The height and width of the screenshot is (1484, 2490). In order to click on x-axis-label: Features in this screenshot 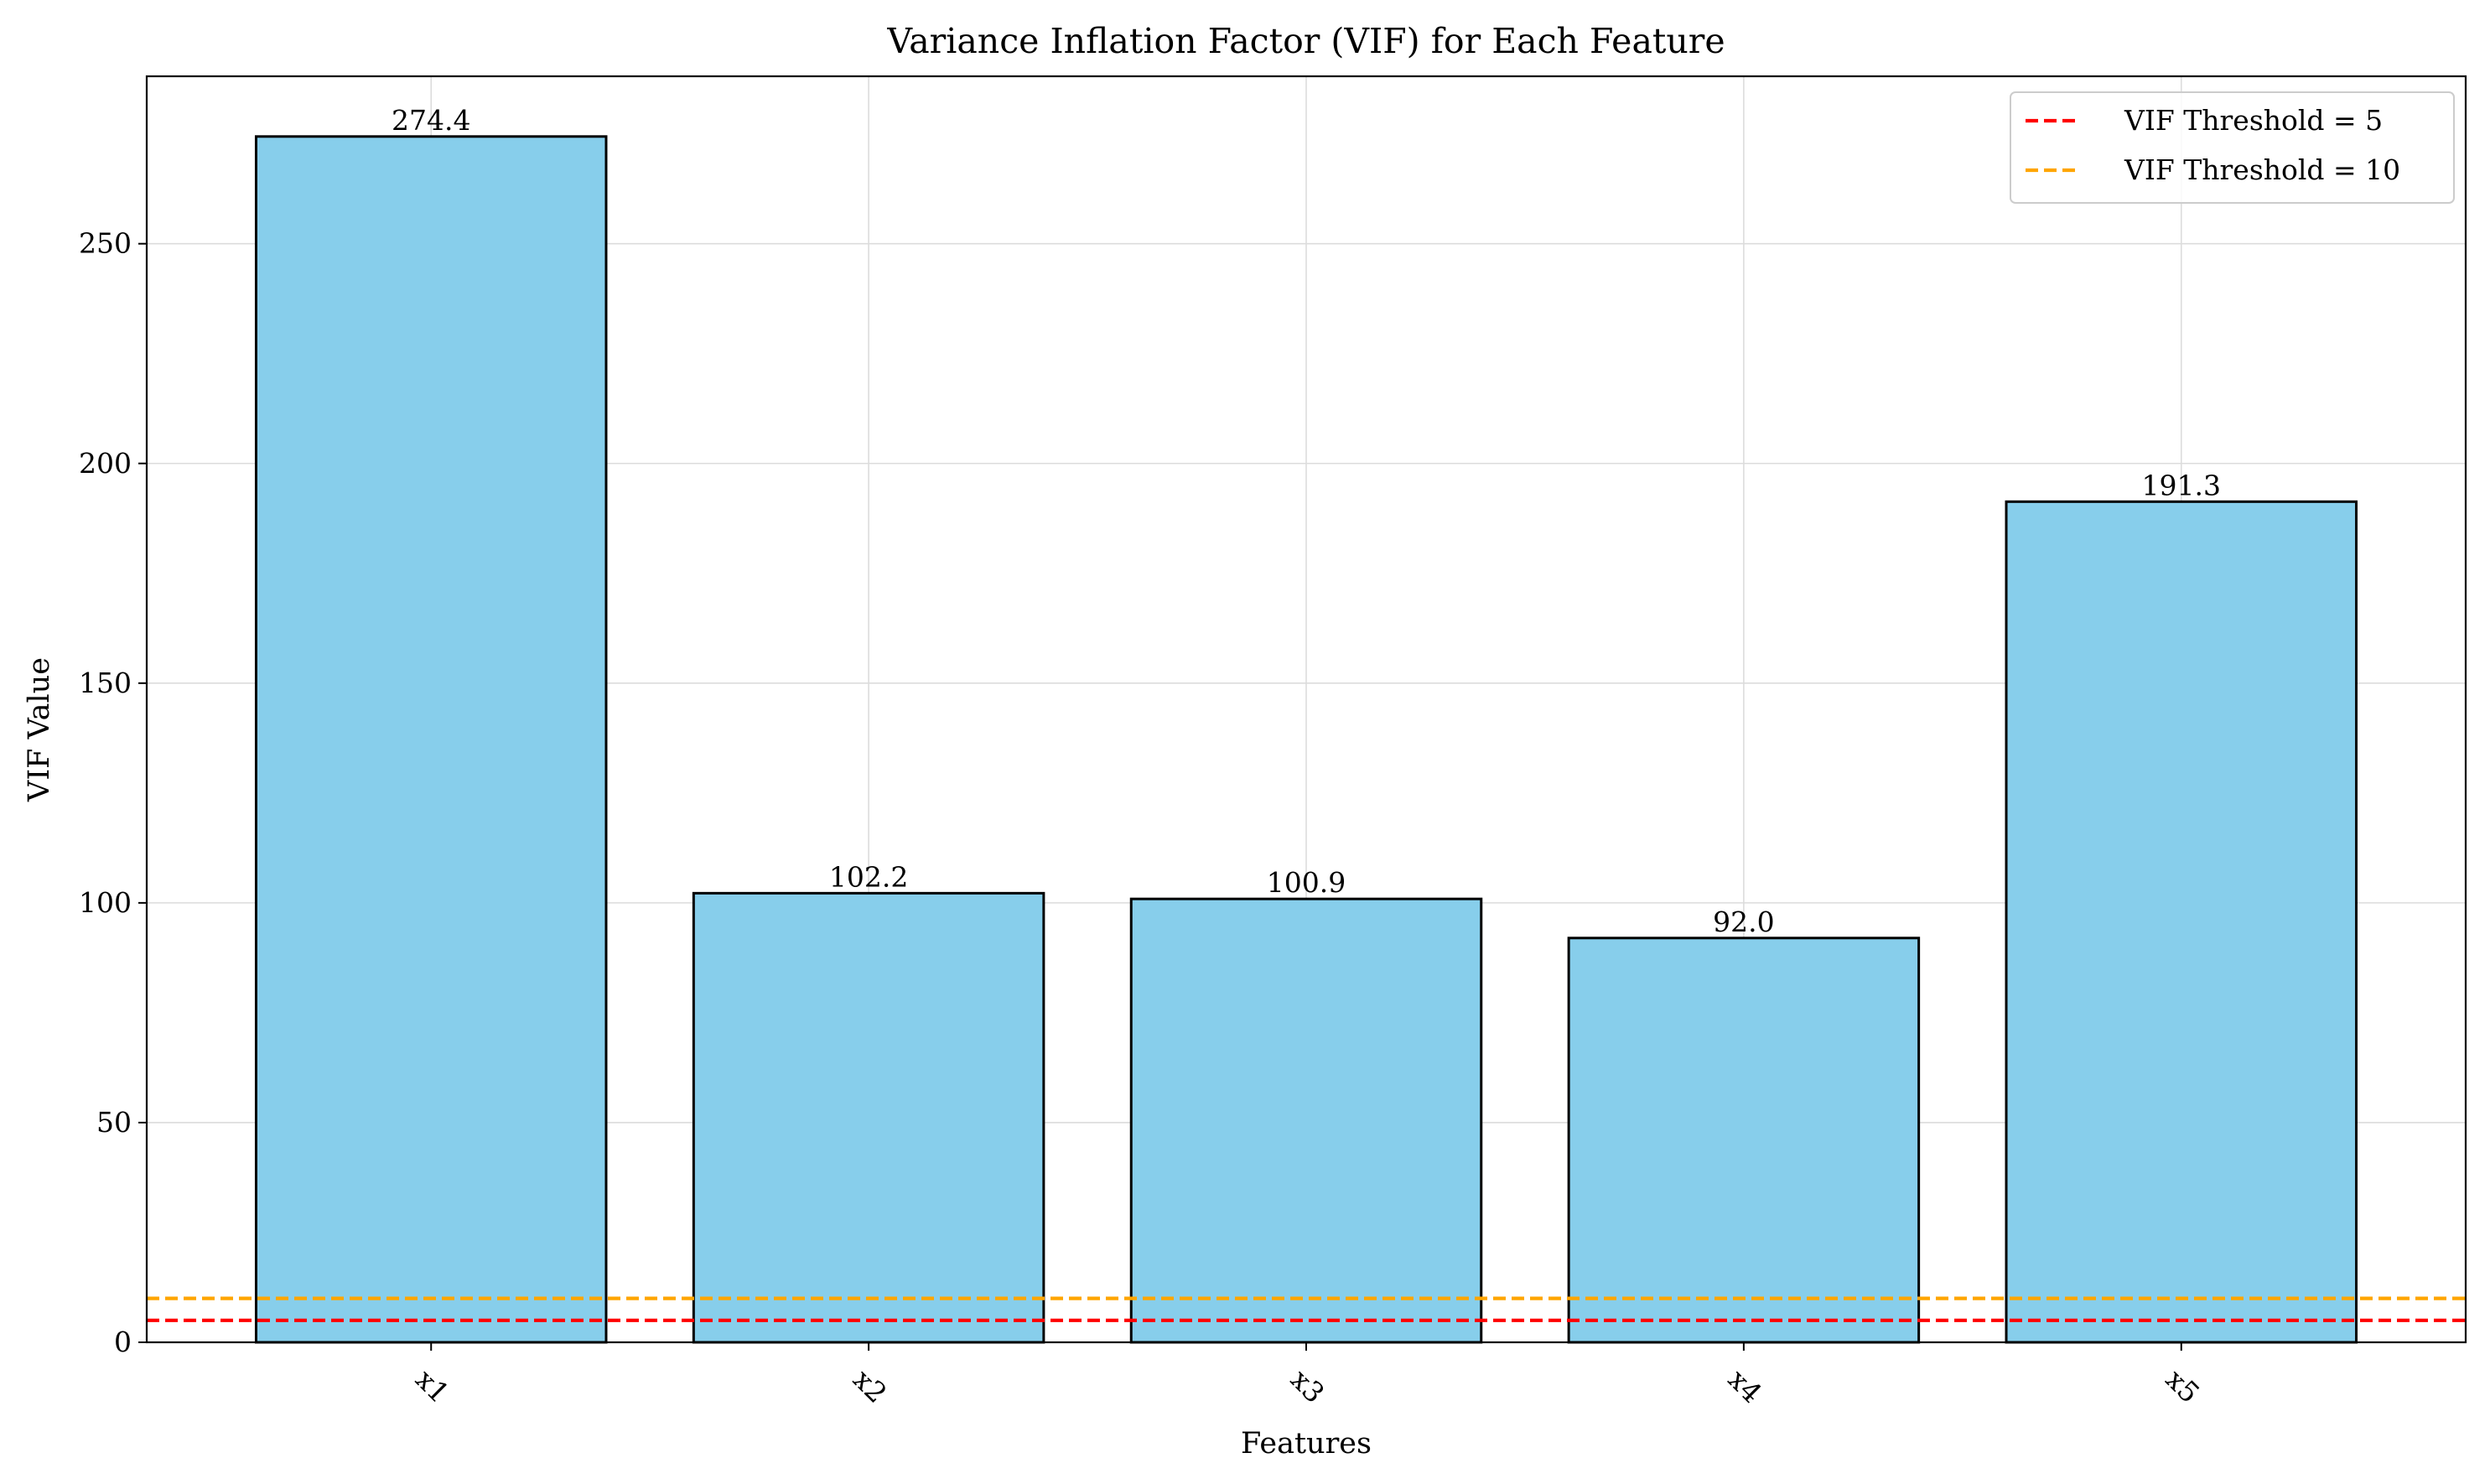, I will do `click(1306, 1444)`.